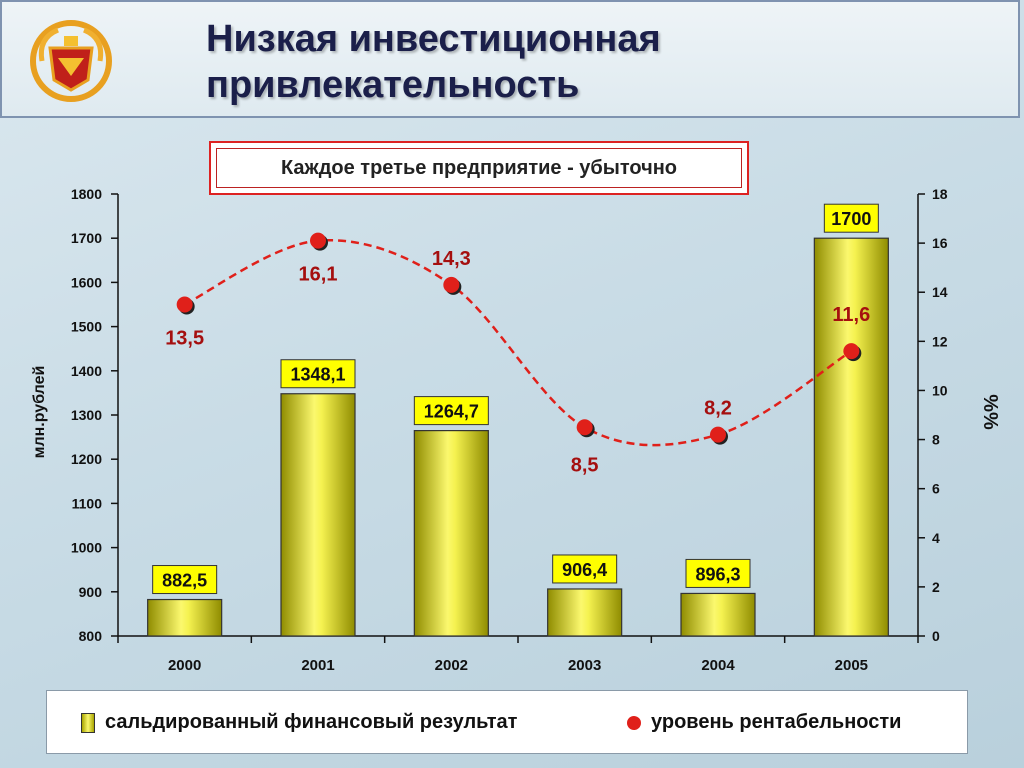  Describe the element at coordinates (851, 315) in the screenshot. I see `point-label: 11,6` at that location.